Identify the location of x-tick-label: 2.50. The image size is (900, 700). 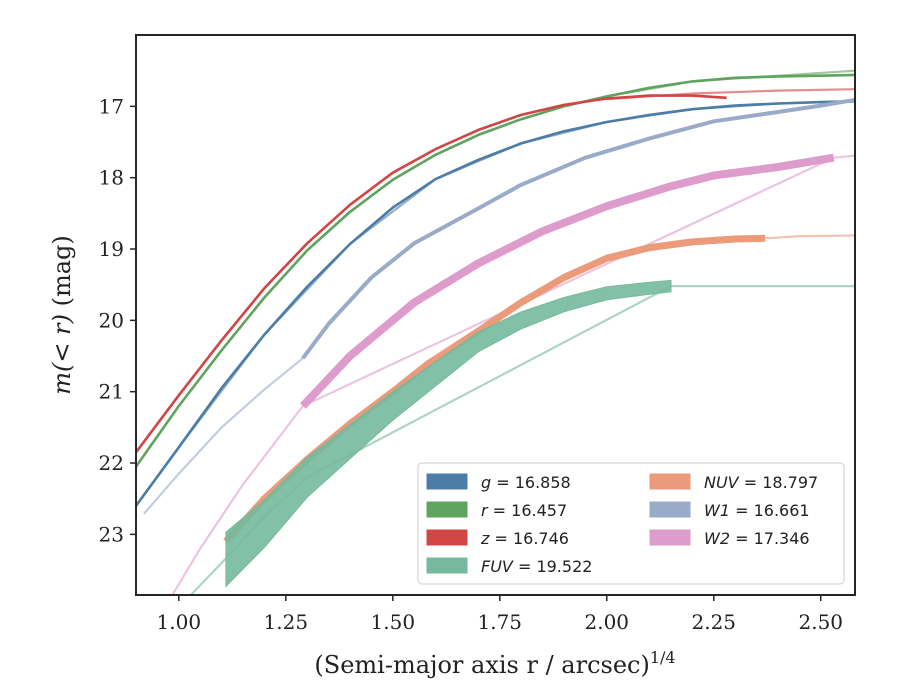
(820, 622).